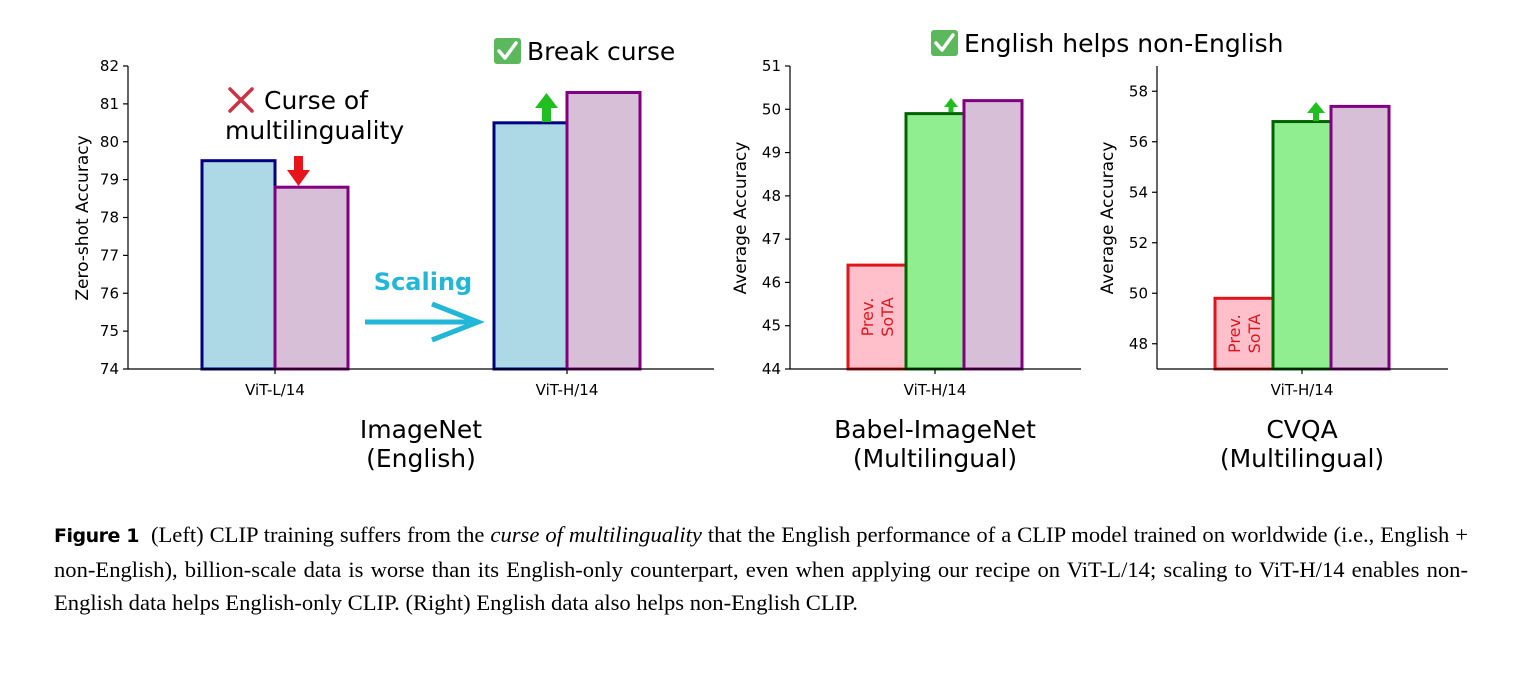  I want to click on imagenet-xlabel-line1: ImageNet, so click(421, 429).